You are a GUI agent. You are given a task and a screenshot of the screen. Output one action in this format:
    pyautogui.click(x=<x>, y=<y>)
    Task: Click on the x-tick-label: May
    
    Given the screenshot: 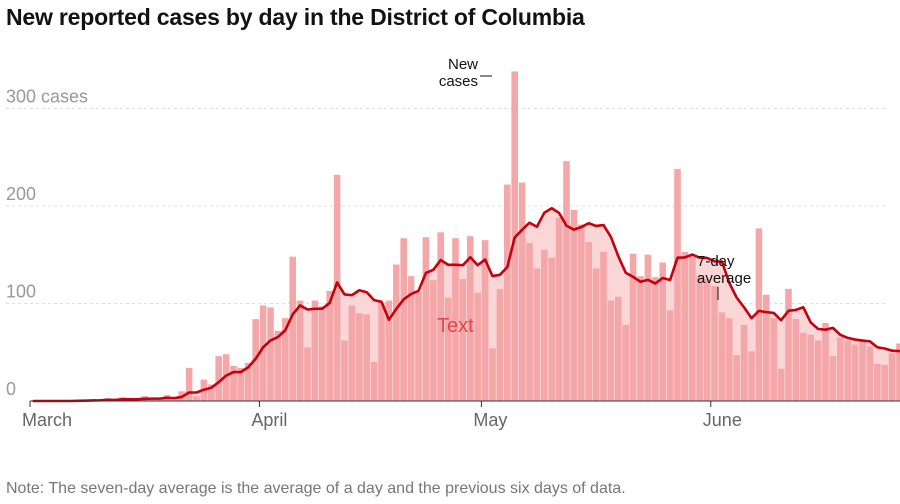 What is the action you would take?
    pyautogui.click(x=490, y=420)
    